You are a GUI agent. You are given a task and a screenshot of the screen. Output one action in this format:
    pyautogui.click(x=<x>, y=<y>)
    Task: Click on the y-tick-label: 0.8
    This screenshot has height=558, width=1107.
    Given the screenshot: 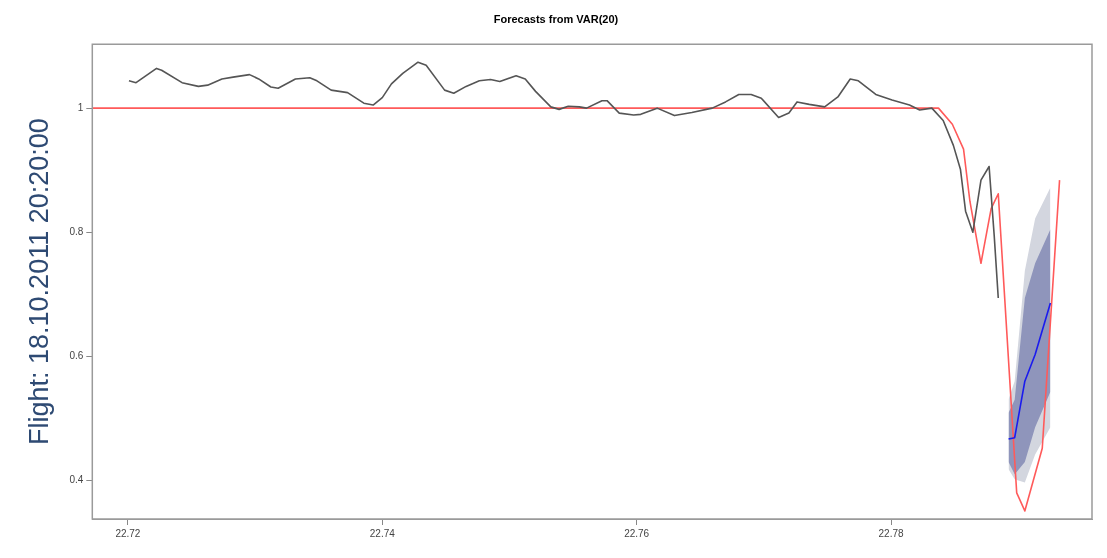 What is the action you would take?
    pyautogui.click(x=76, y=232)
    